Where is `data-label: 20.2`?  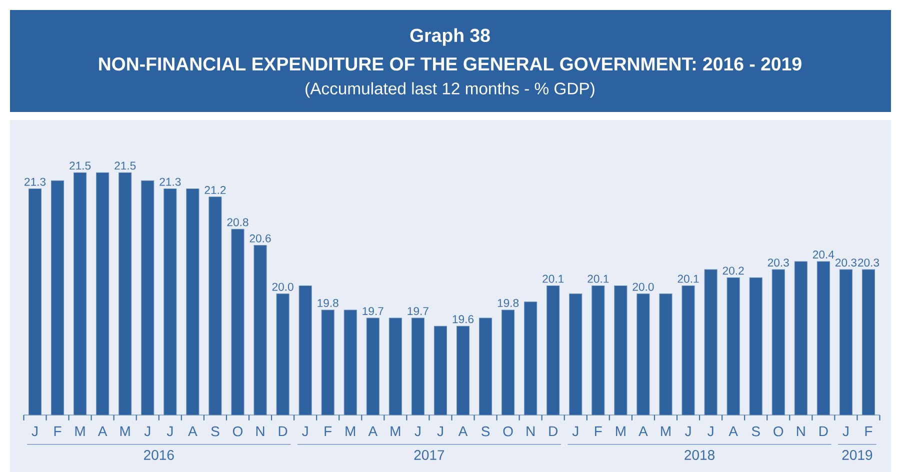 data-label: 20.2 is located at coordinates (733, 270).